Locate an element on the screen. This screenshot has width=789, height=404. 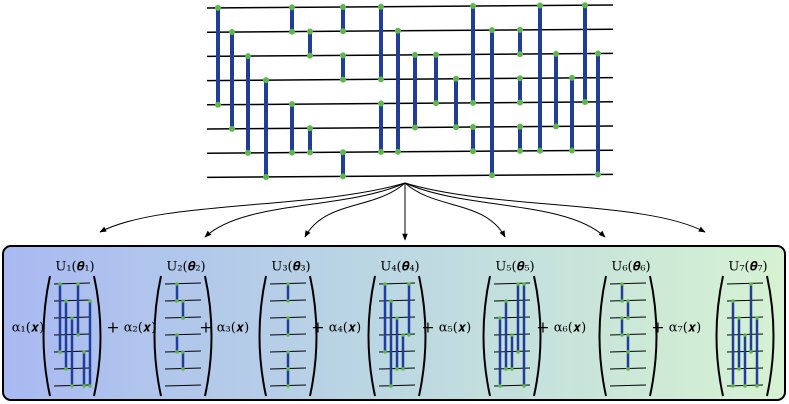
arrows is located at coordinates (402, 211).